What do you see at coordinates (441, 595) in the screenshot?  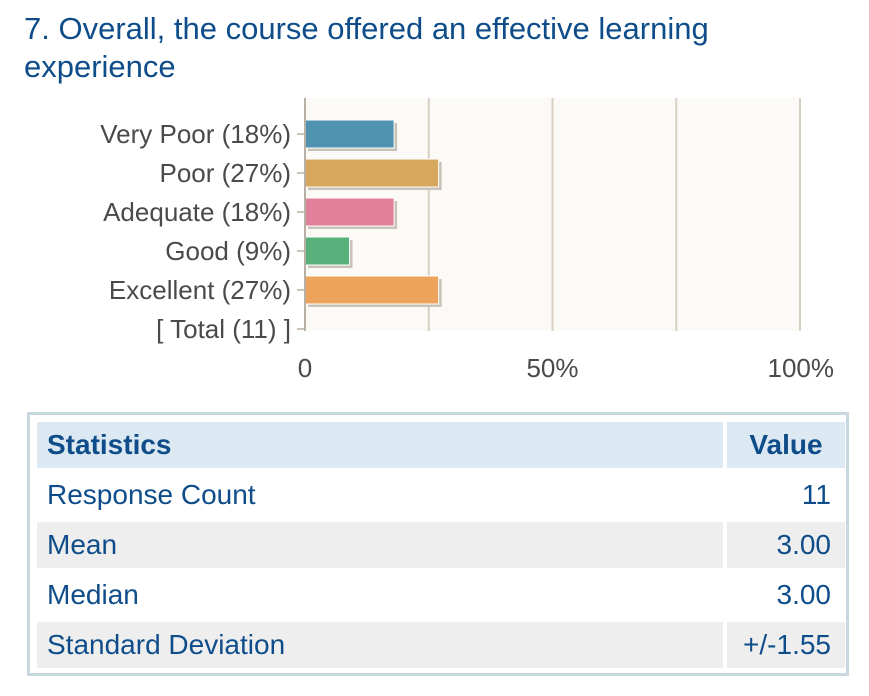 I see `table-row: Median 3.00` at bounding box center [441, 595].